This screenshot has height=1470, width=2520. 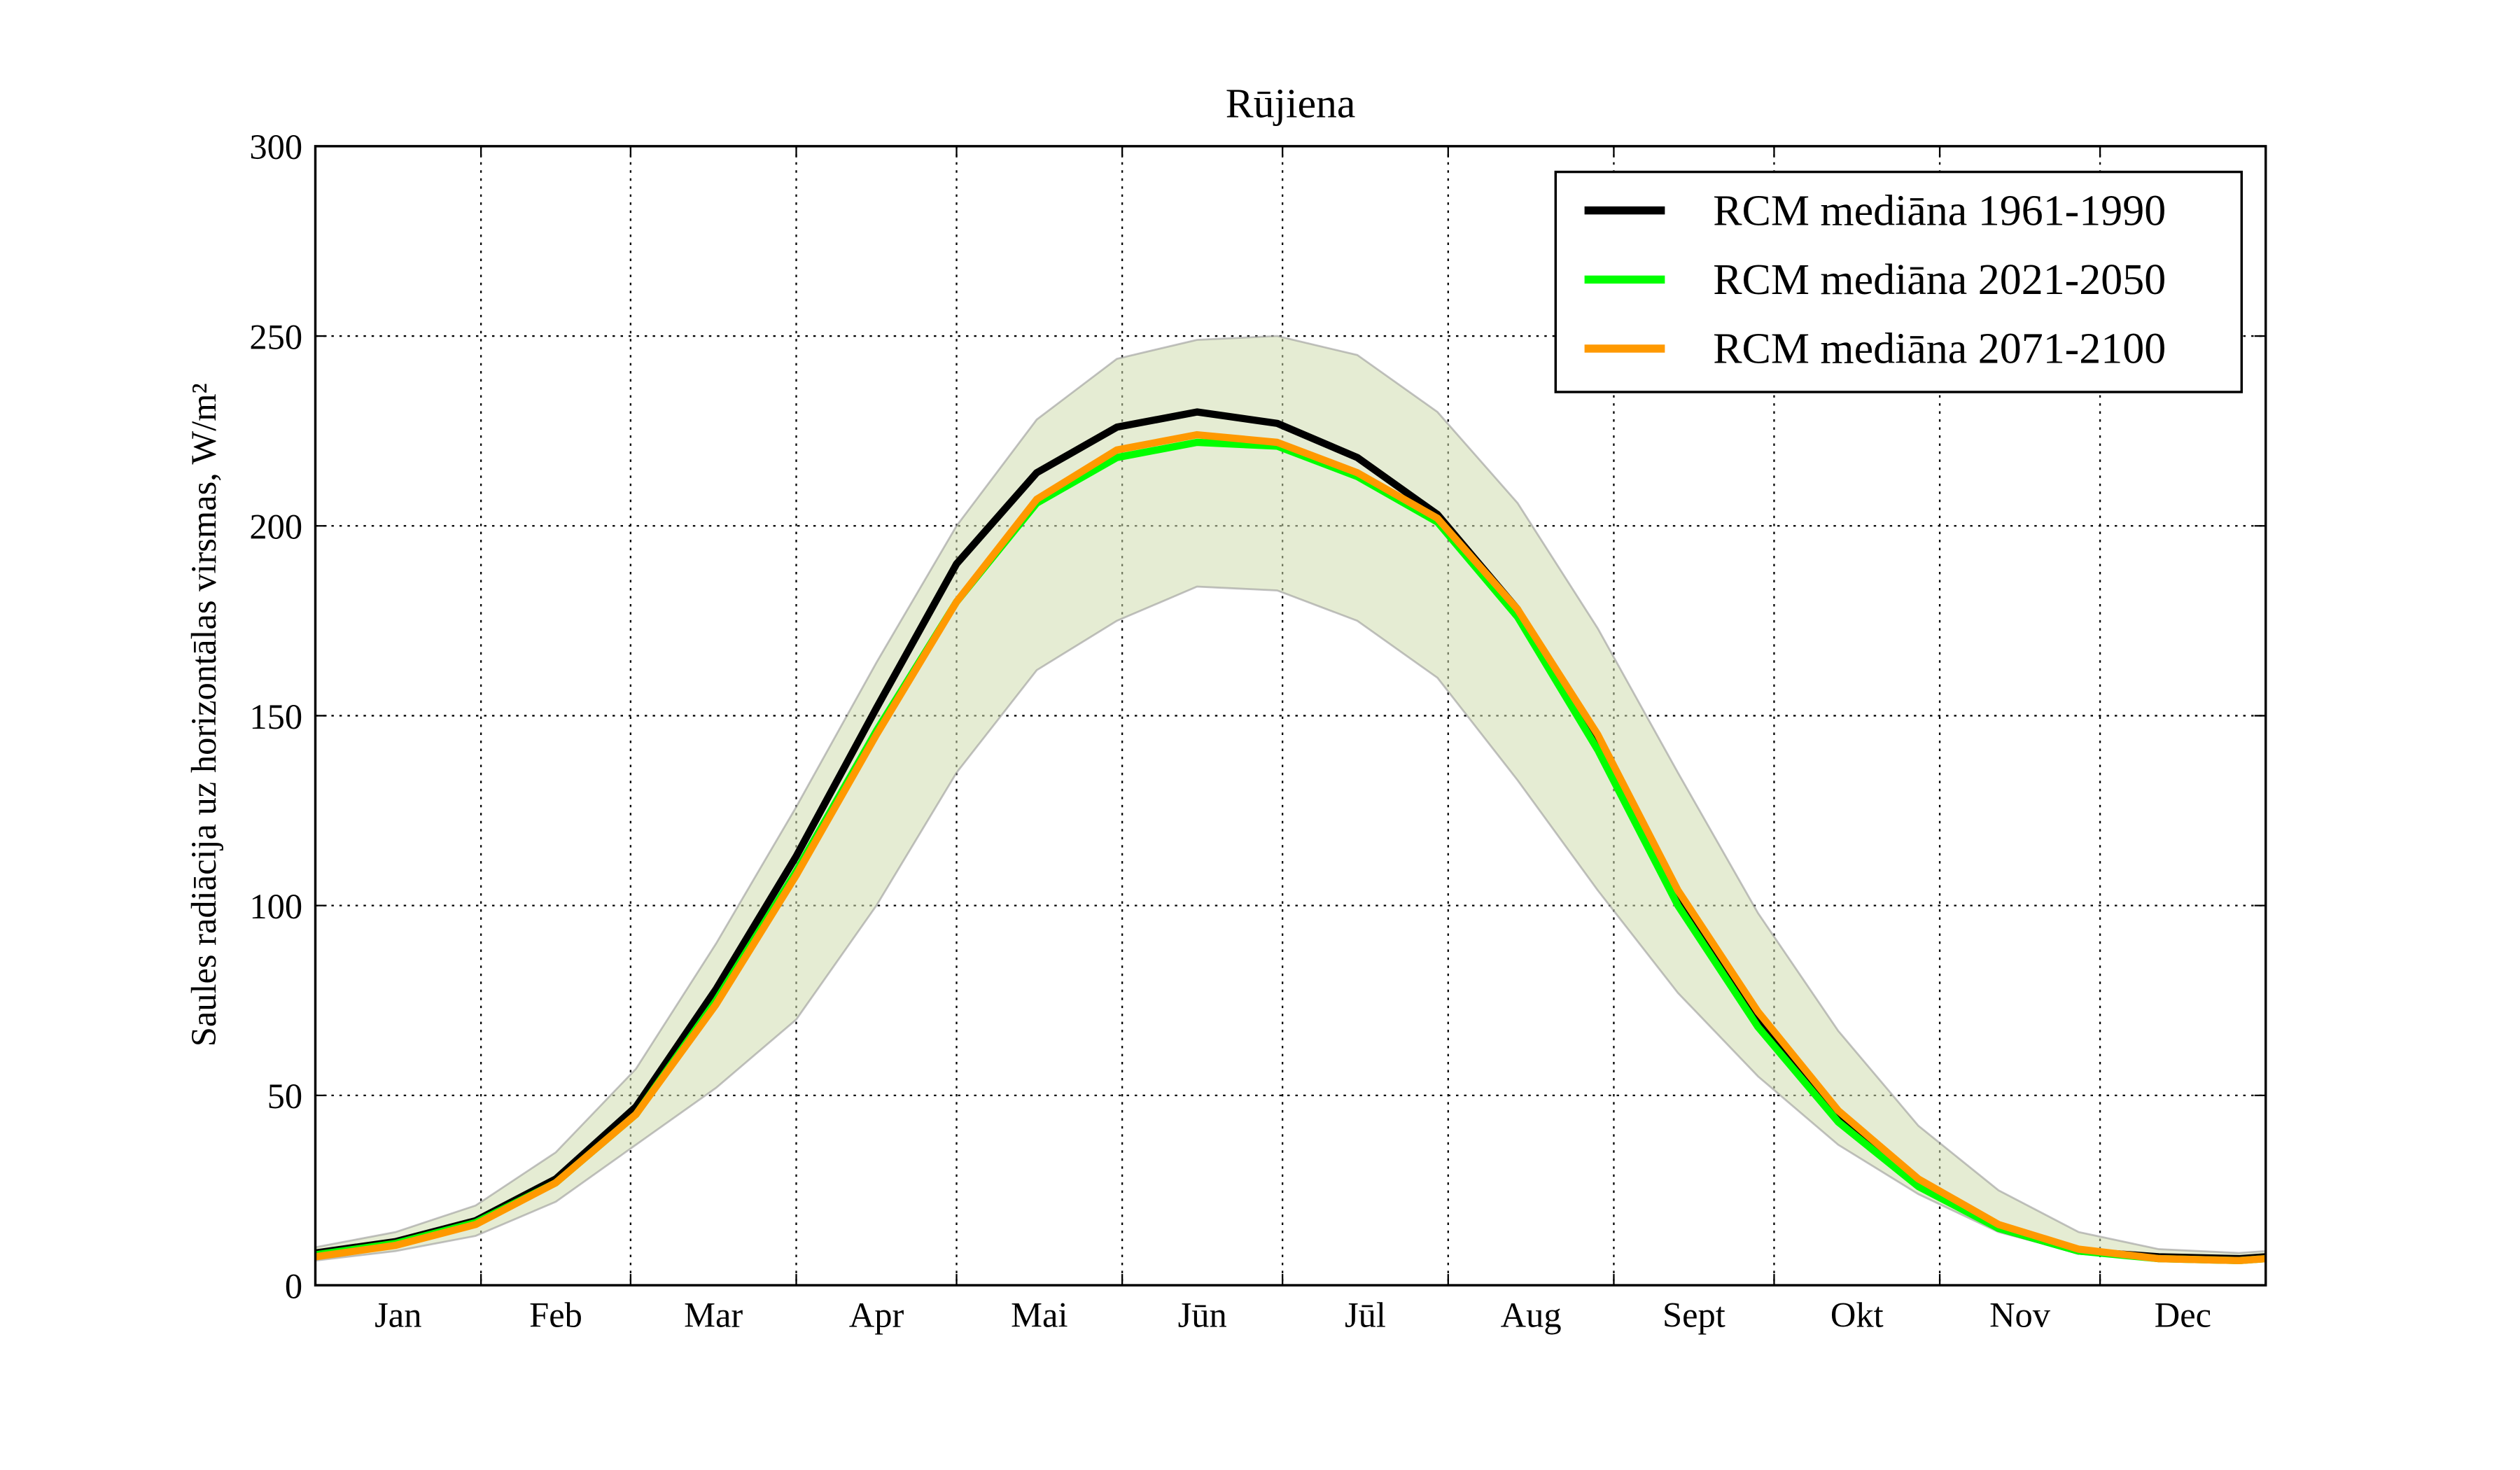 I want to click on y-tick-label: 200, so click(x=275, y=527).